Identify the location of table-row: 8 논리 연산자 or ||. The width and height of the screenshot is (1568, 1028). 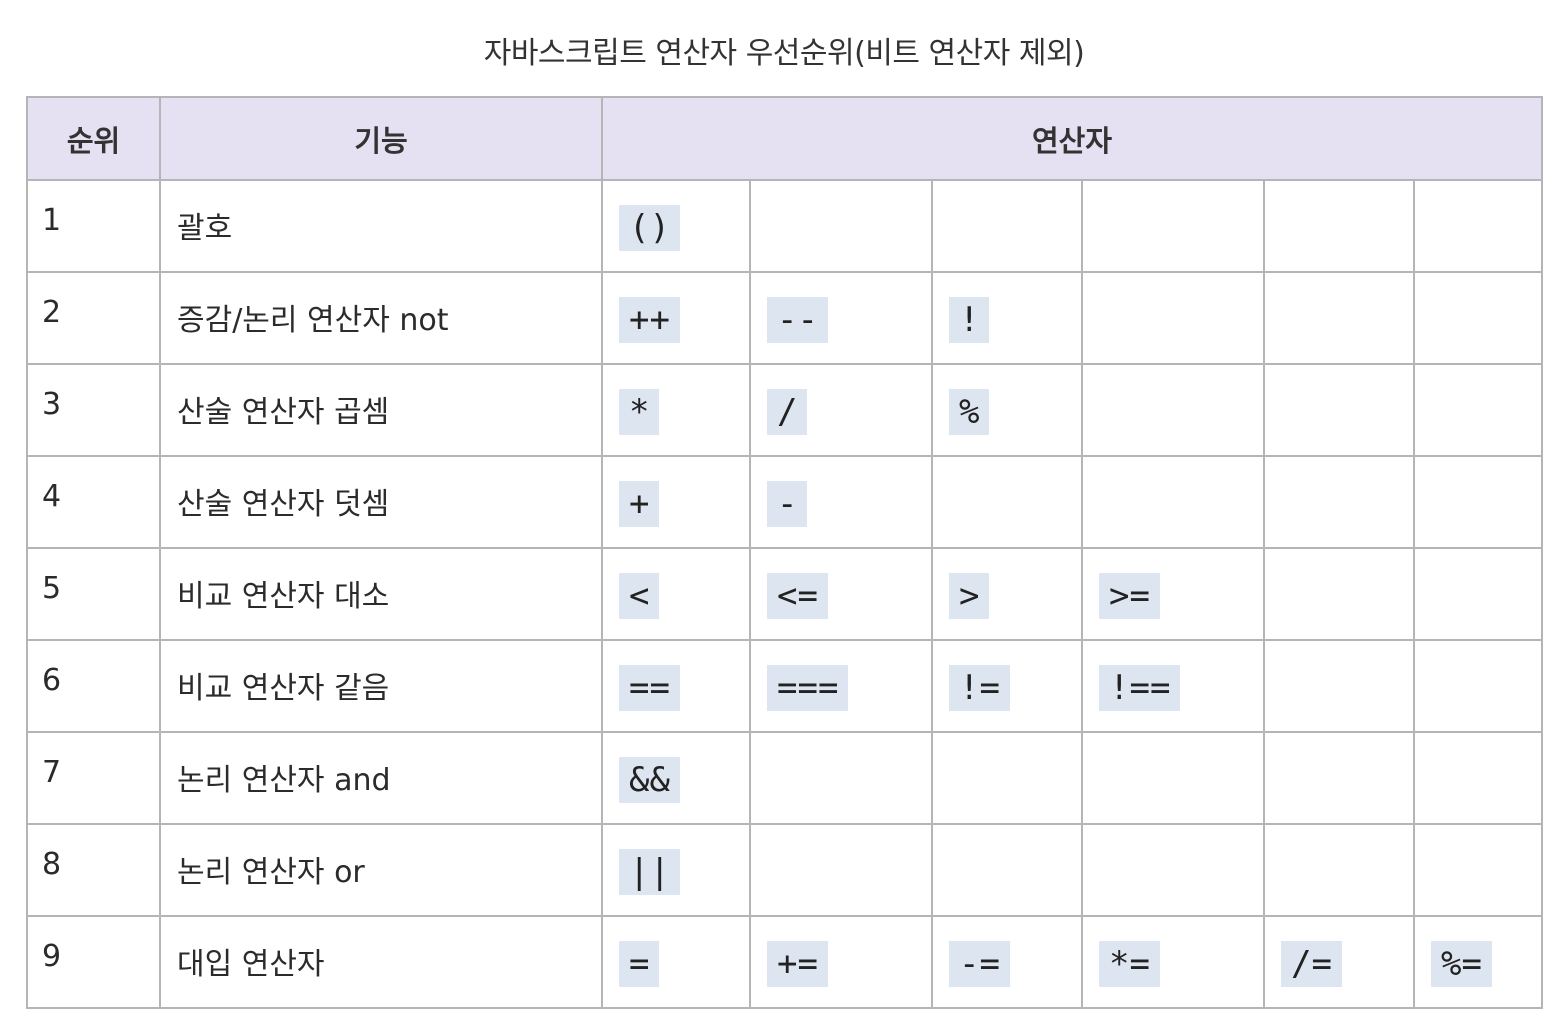
(785, 870).